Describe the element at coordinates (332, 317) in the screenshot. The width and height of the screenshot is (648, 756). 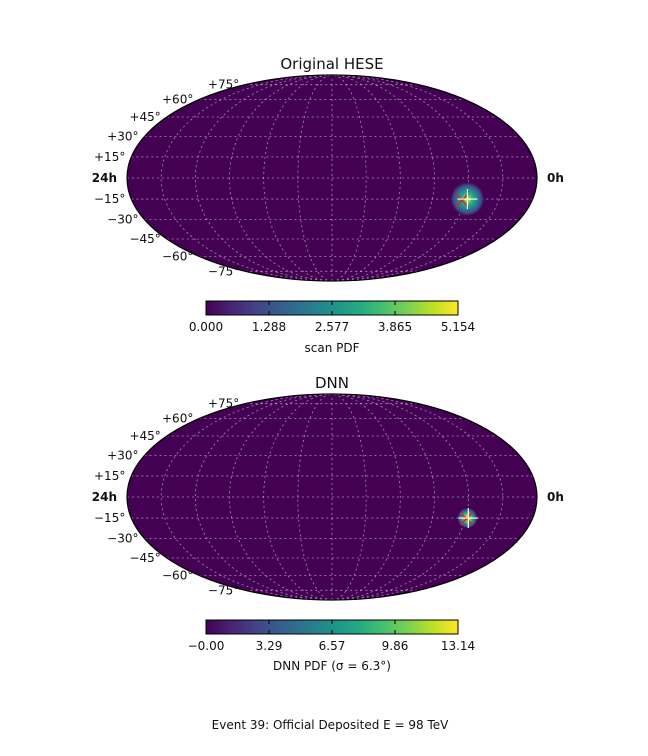
I see `colorbar-ticks: 0.000 1.288 2.577 3.865 5.154` at that location.